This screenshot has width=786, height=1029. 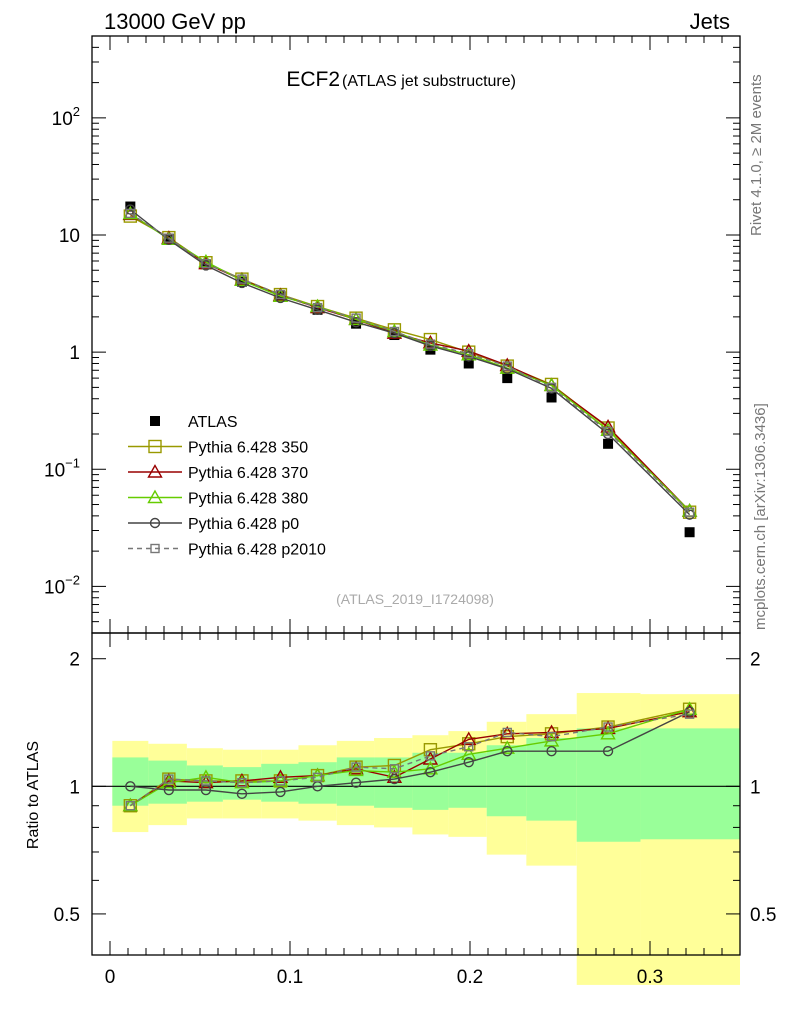 I want to click on main-ytick-label: 10, so click(x=69, y=236).